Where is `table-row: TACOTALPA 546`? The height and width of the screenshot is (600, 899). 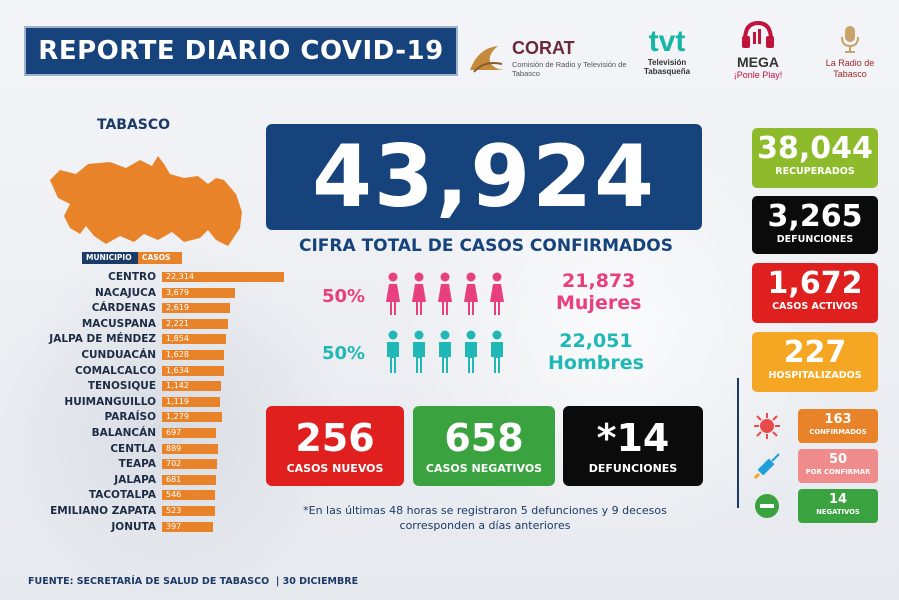 table-row: TACOTALPA 546 is located at coordinates (150, 496).